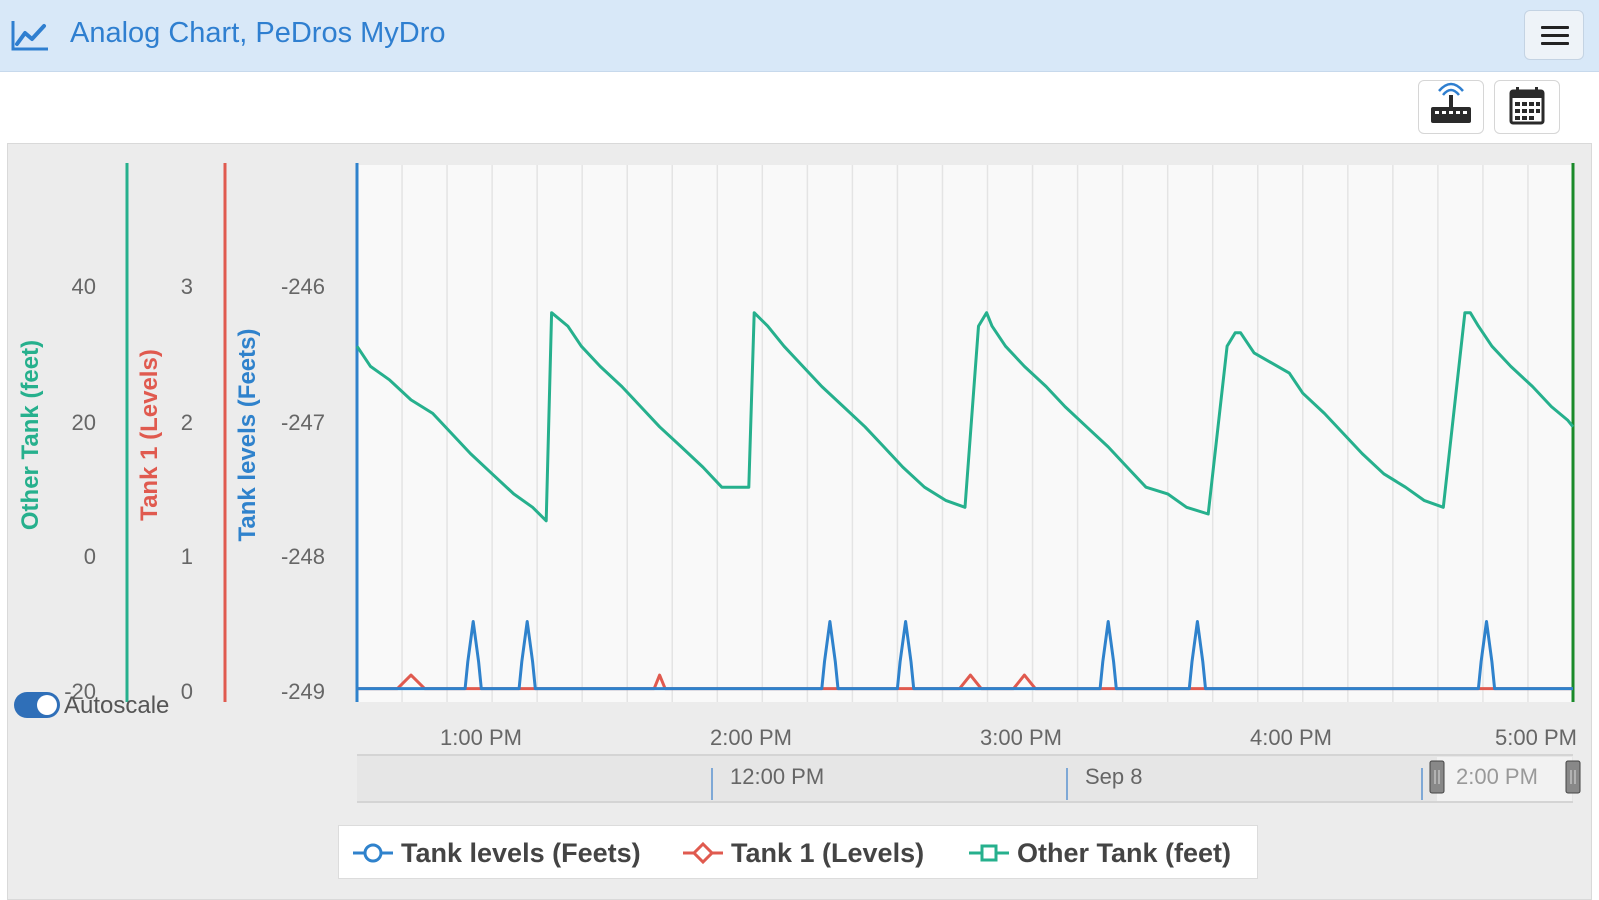 This screenshot has height=900, width=1599. Describe the element at coordinates (149, 435) in the screenshot. I see `axis-title-tank1: Tank 1 (Levels)` at that location.